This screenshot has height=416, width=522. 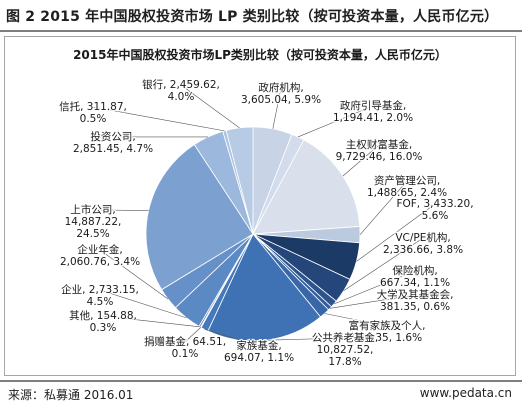 What do you see at coordinates (113, 149) in the screenshot?
I see `slice-label-line: 2,851.45, 4.7%` at bounding box center [113, 149].